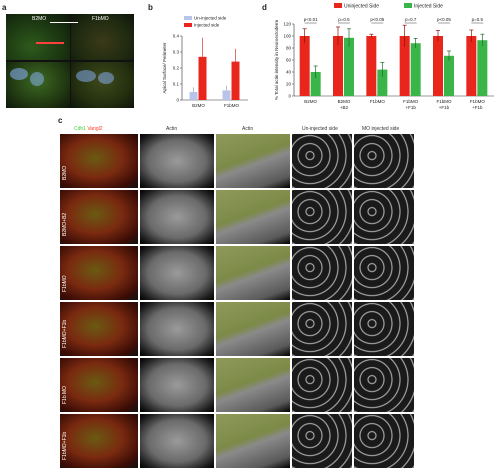 This screenshot has height=474, width=500. What do you see at coordinates (411, 19) in the screenshot?
I see `d-pvalue: p=0.7` at bounding box center [411, 19].